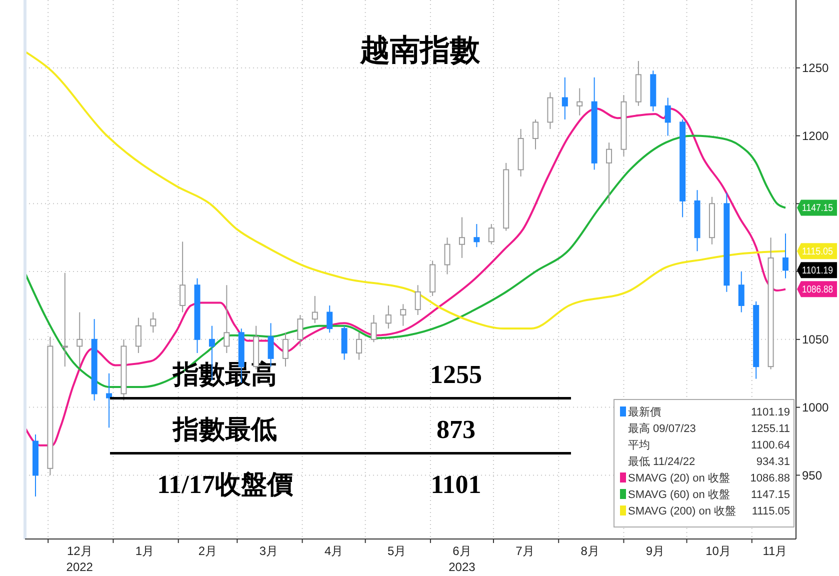 The width and height of the screenshot is (839, 576). I want to click on x-tick-label: 8月, so click(590, 551).